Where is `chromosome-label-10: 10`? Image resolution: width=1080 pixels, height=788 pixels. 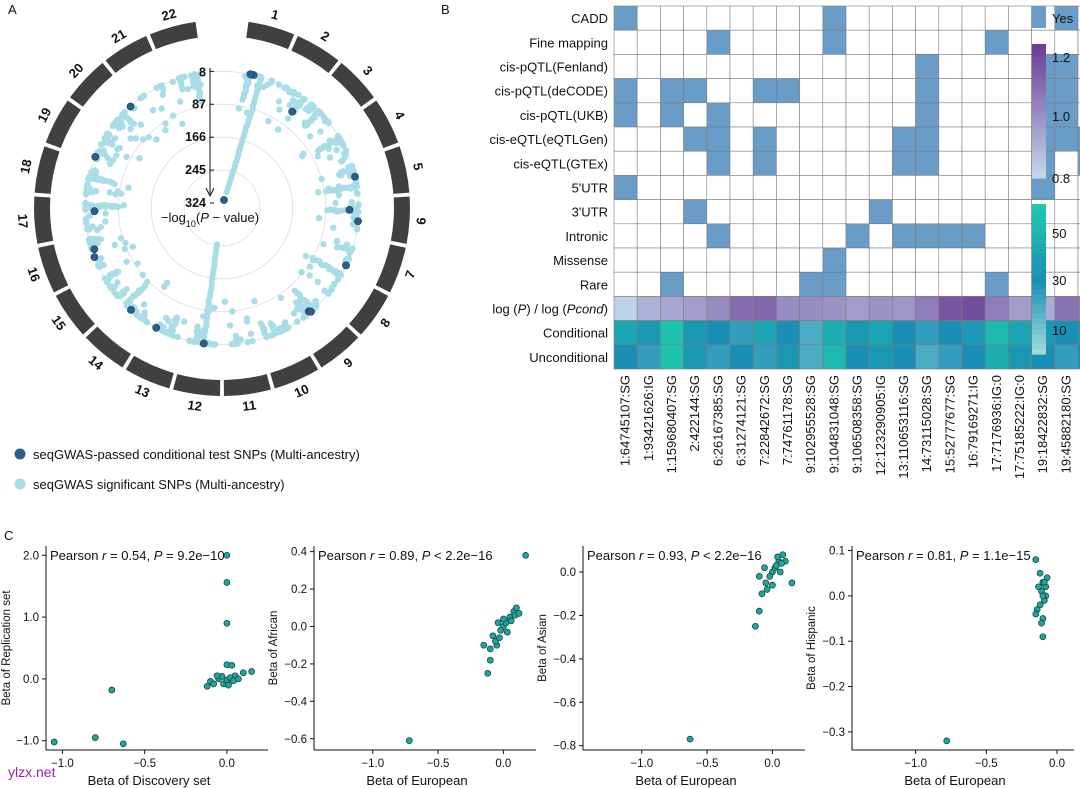 chromosome-label-10: 10 is located at coordinates (301, 391).